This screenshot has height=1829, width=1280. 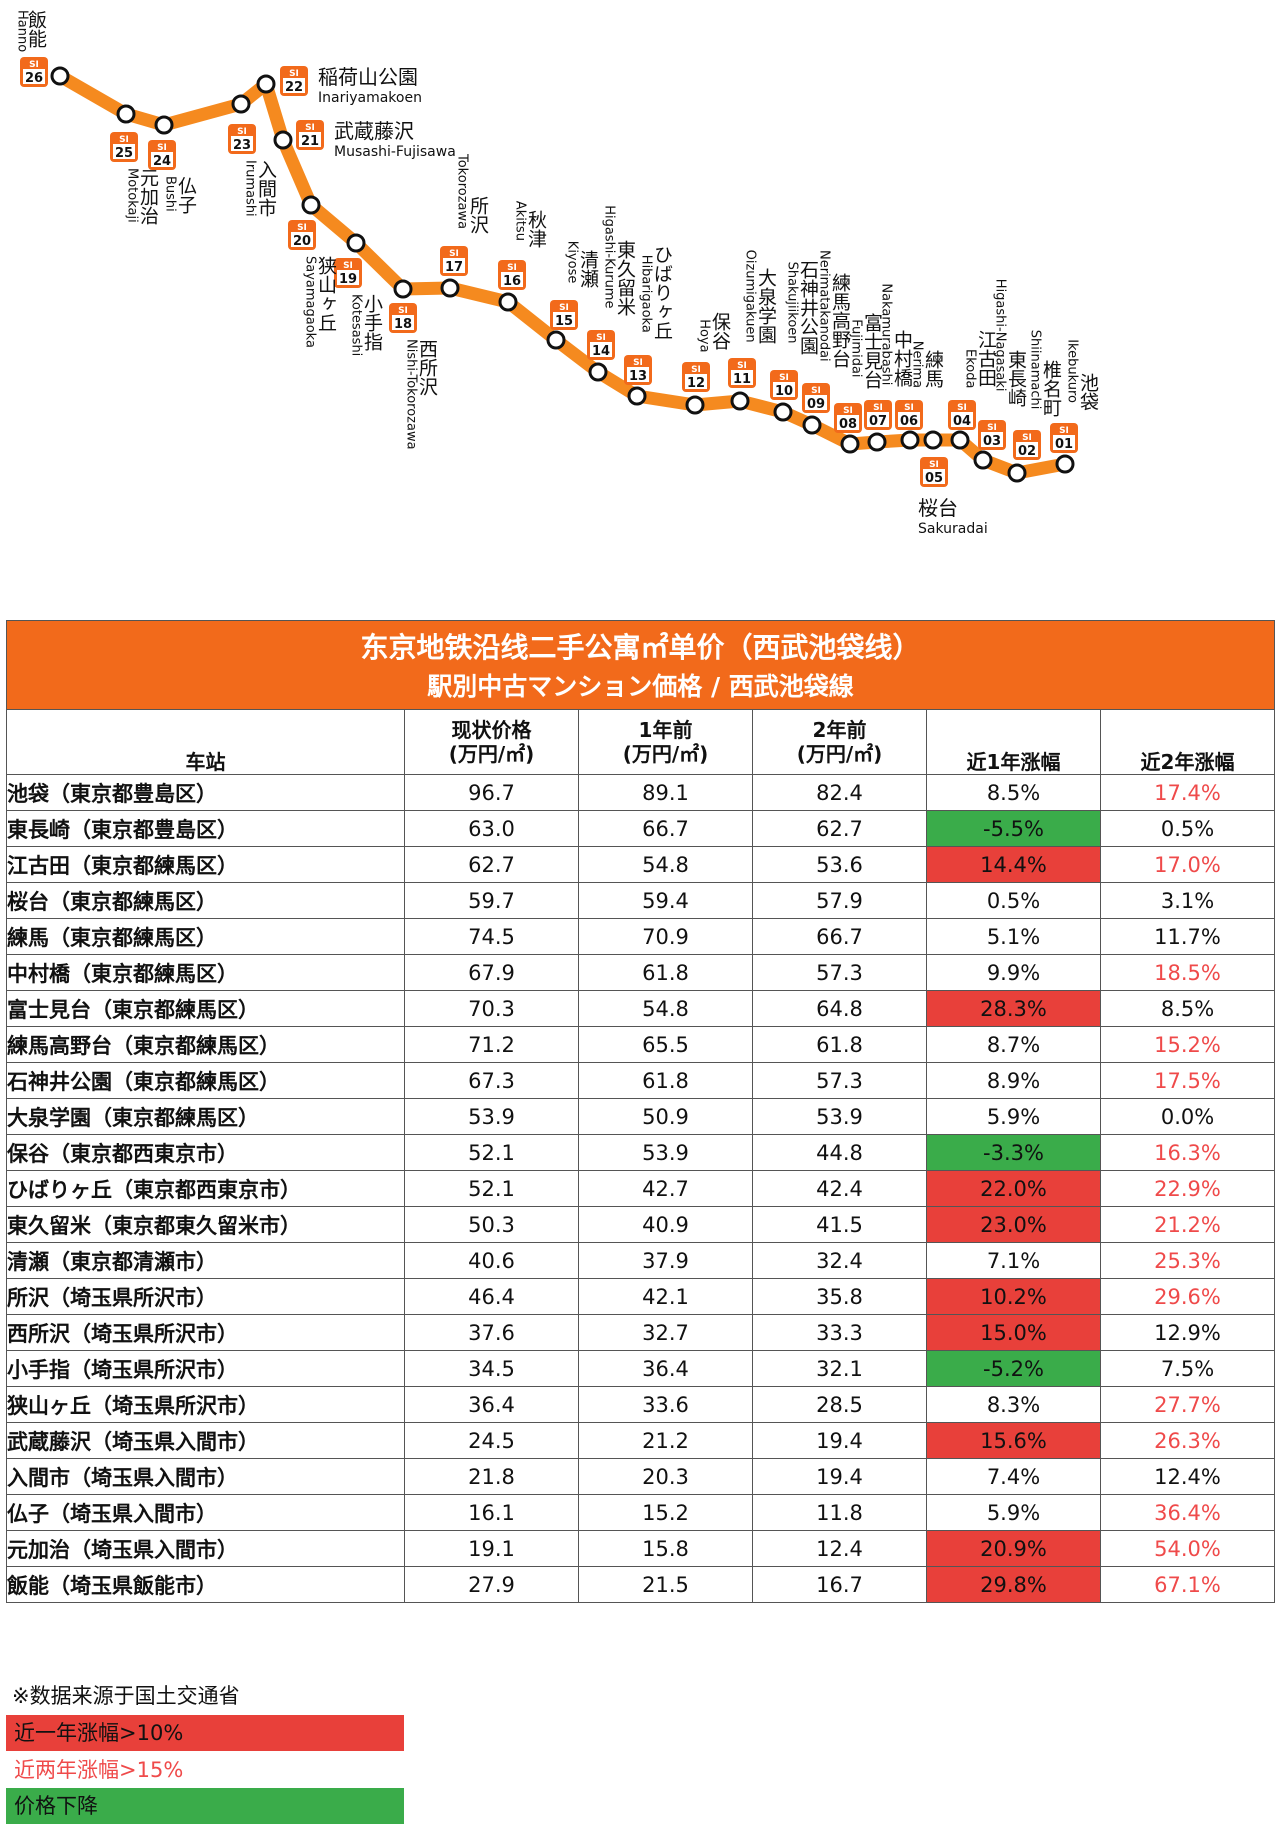 I want to click on change-2y-cell: 67.1%, so click(x=1187, y=1584).